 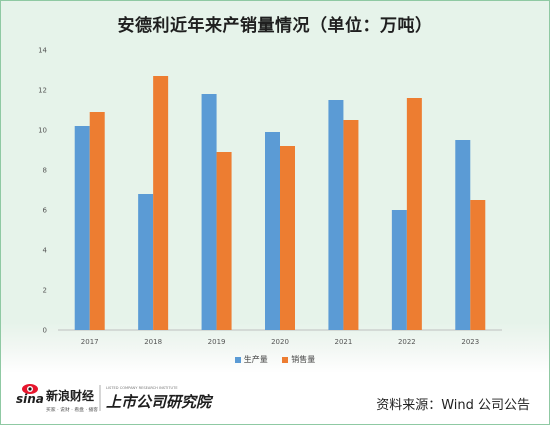 I want to click on sina-eye-icon, so click(x=30, y=389).